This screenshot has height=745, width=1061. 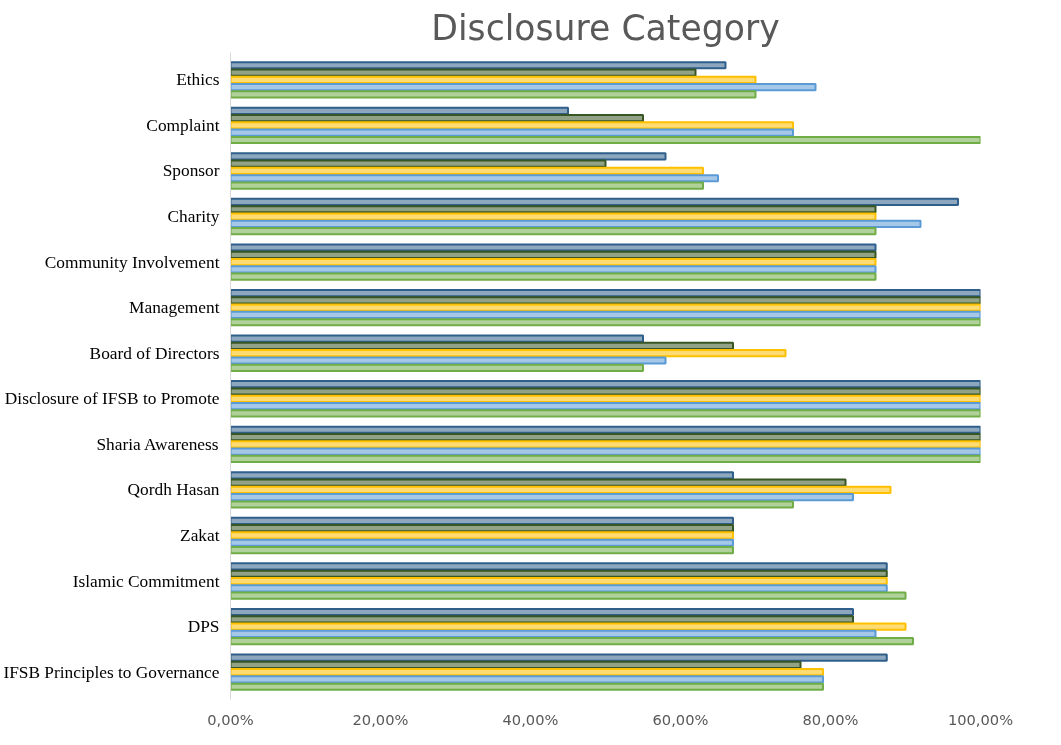 What do you see at coordinates (157, 444) in the screenshot?
I see `y-tick-label: Sharia Awareness` at bounding box center [157, 444].